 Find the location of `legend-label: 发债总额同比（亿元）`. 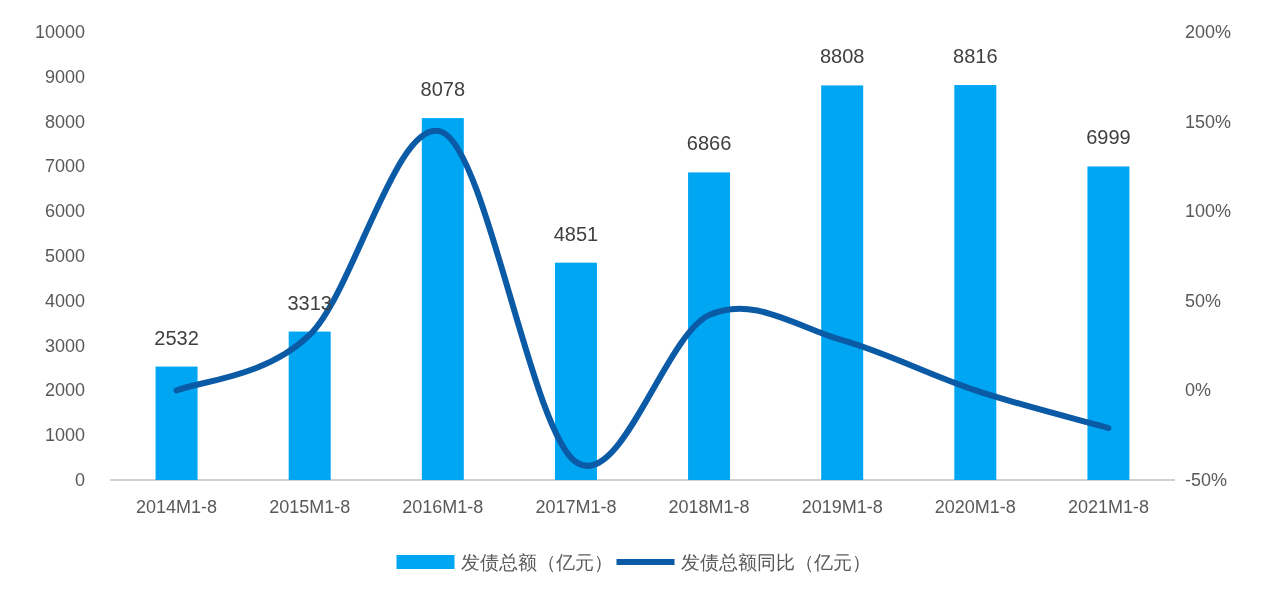

legend-label: 发债总额同比（亿元） is located at coordinates (775, 562).